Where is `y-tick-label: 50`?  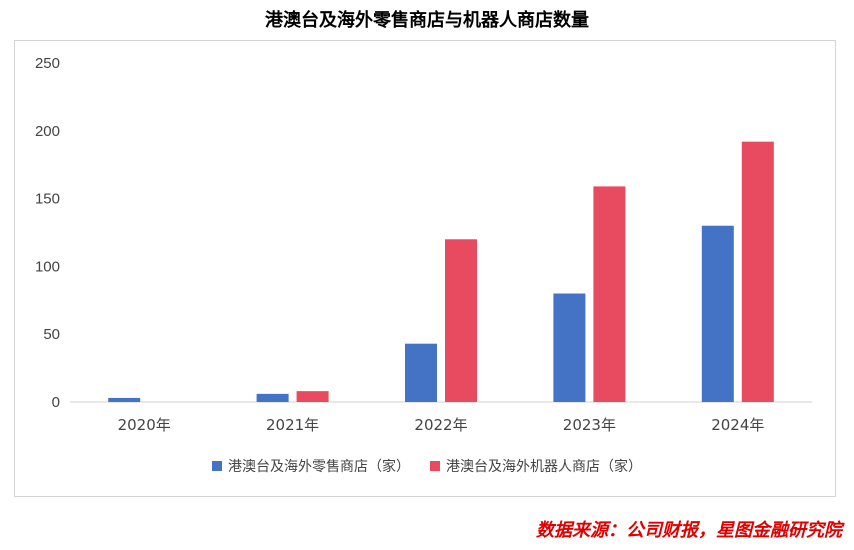 y-tick-label: 50 is located at coordinates (51, 334).